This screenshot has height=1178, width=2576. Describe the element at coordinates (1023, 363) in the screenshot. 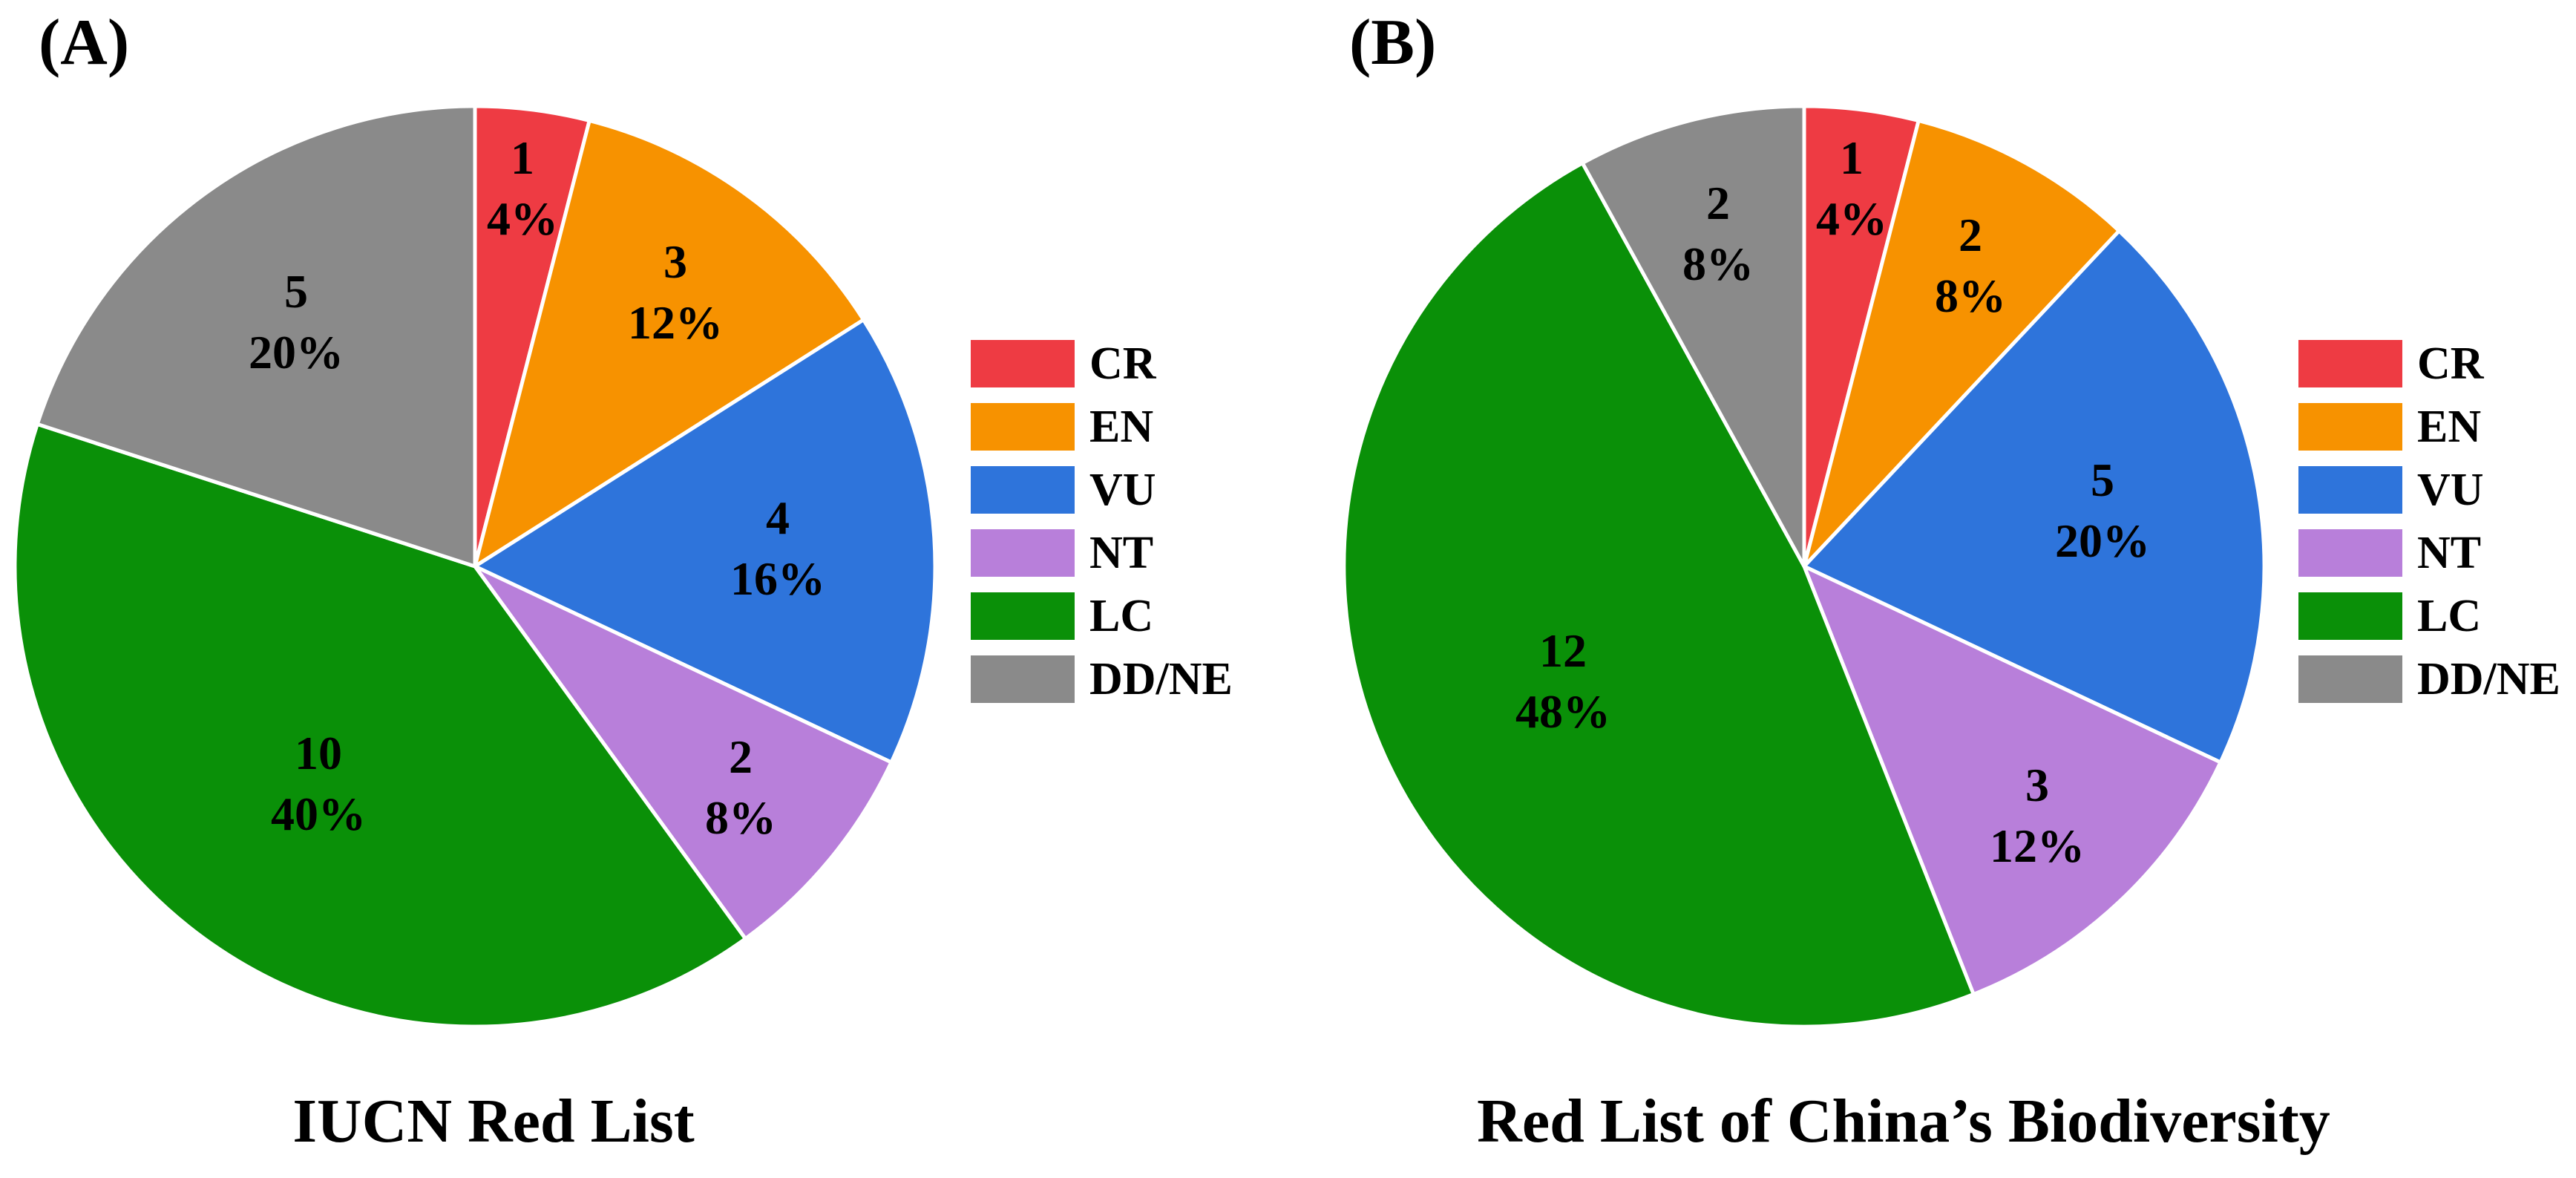

I see `legend-a-swatch-cr` at that location.